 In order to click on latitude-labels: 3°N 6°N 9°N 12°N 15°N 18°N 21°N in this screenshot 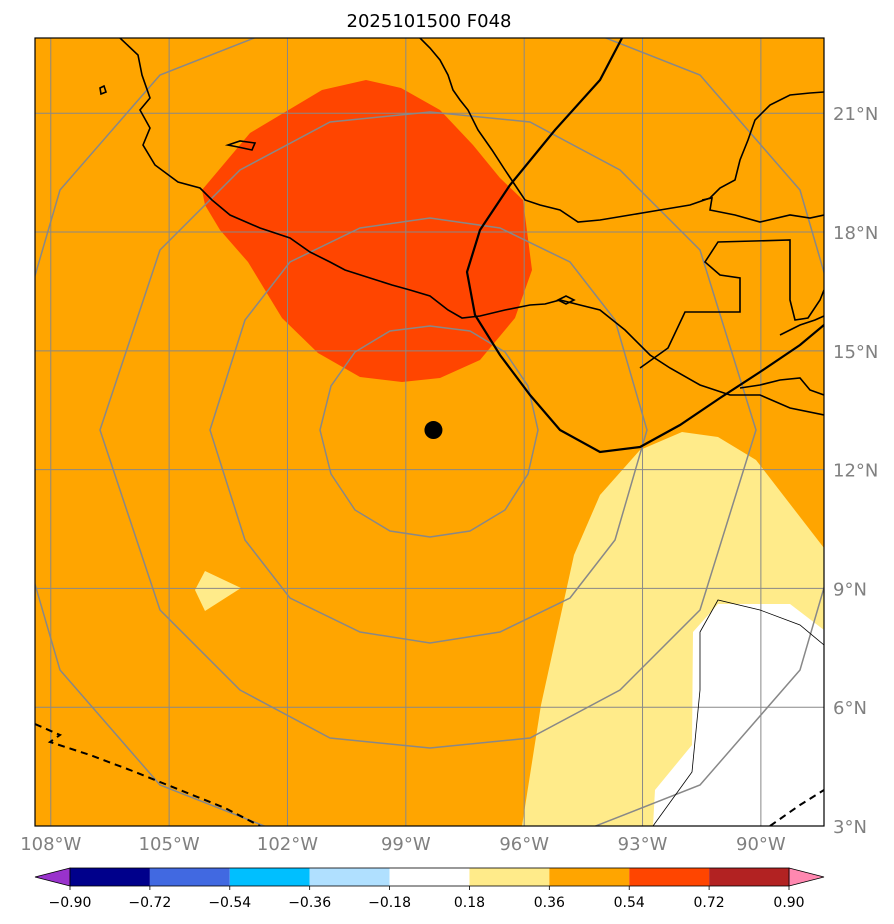, I will do `click(855, 471)`.